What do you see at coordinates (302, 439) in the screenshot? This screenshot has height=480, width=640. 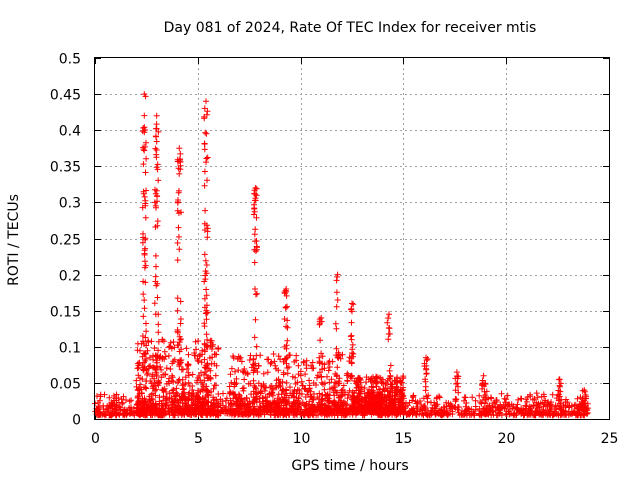 I see `x-tick-label: 10` at bounding box center [302, 439].